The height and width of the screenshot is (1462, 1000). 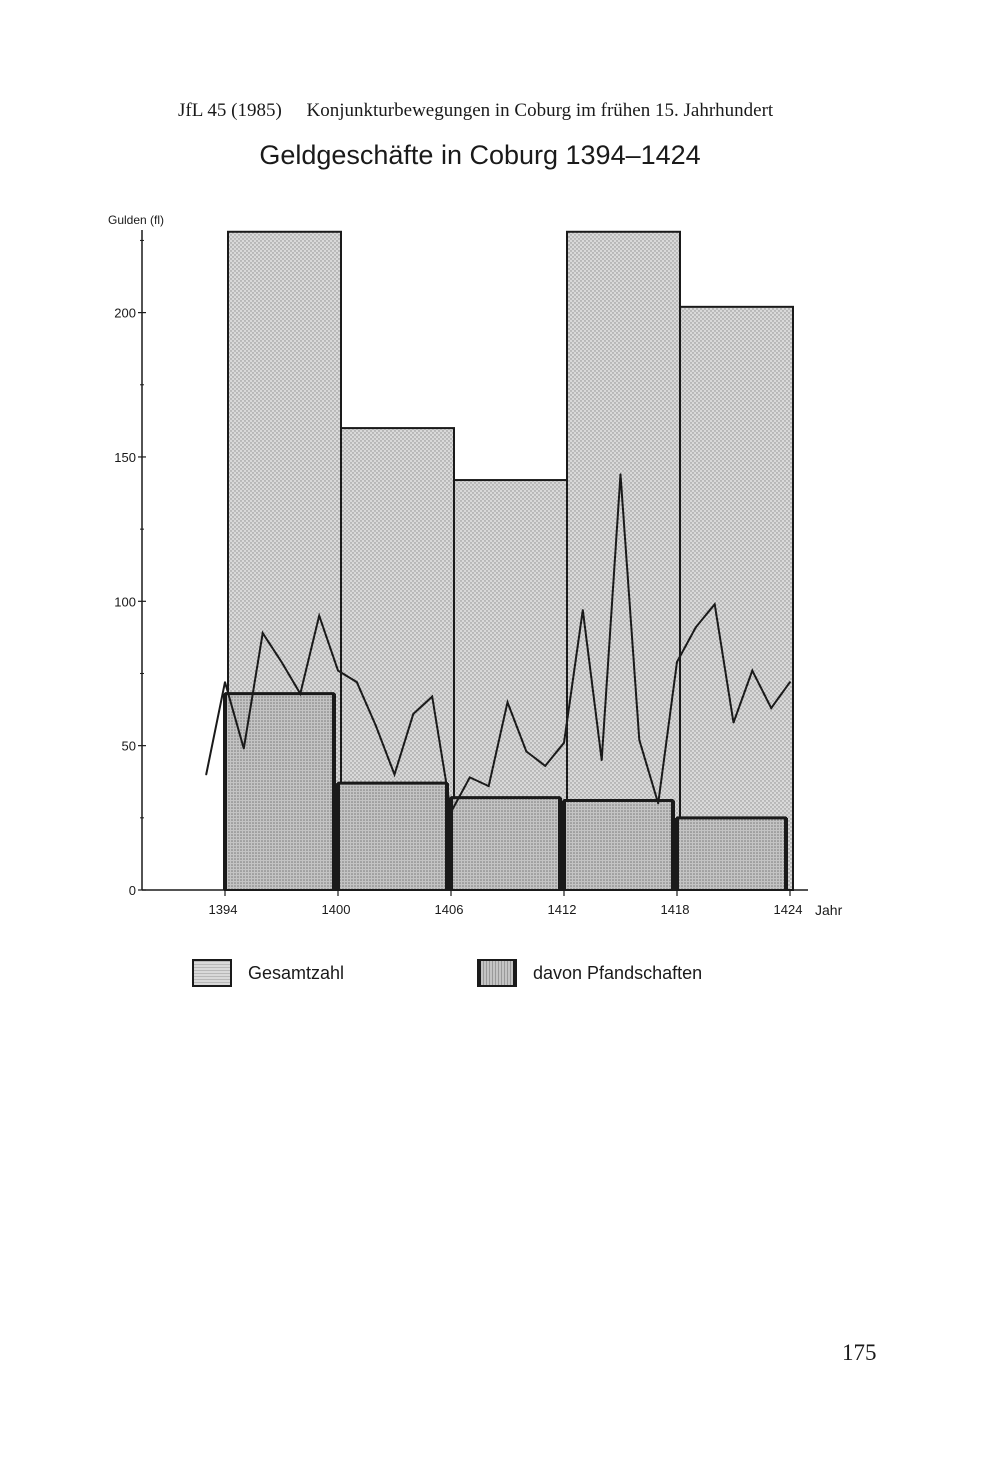 What do you see at coordinates (212, 973) in the screenshot?
I see `legend-swatch-gesamtzahl` at bounding box center [212, 973].